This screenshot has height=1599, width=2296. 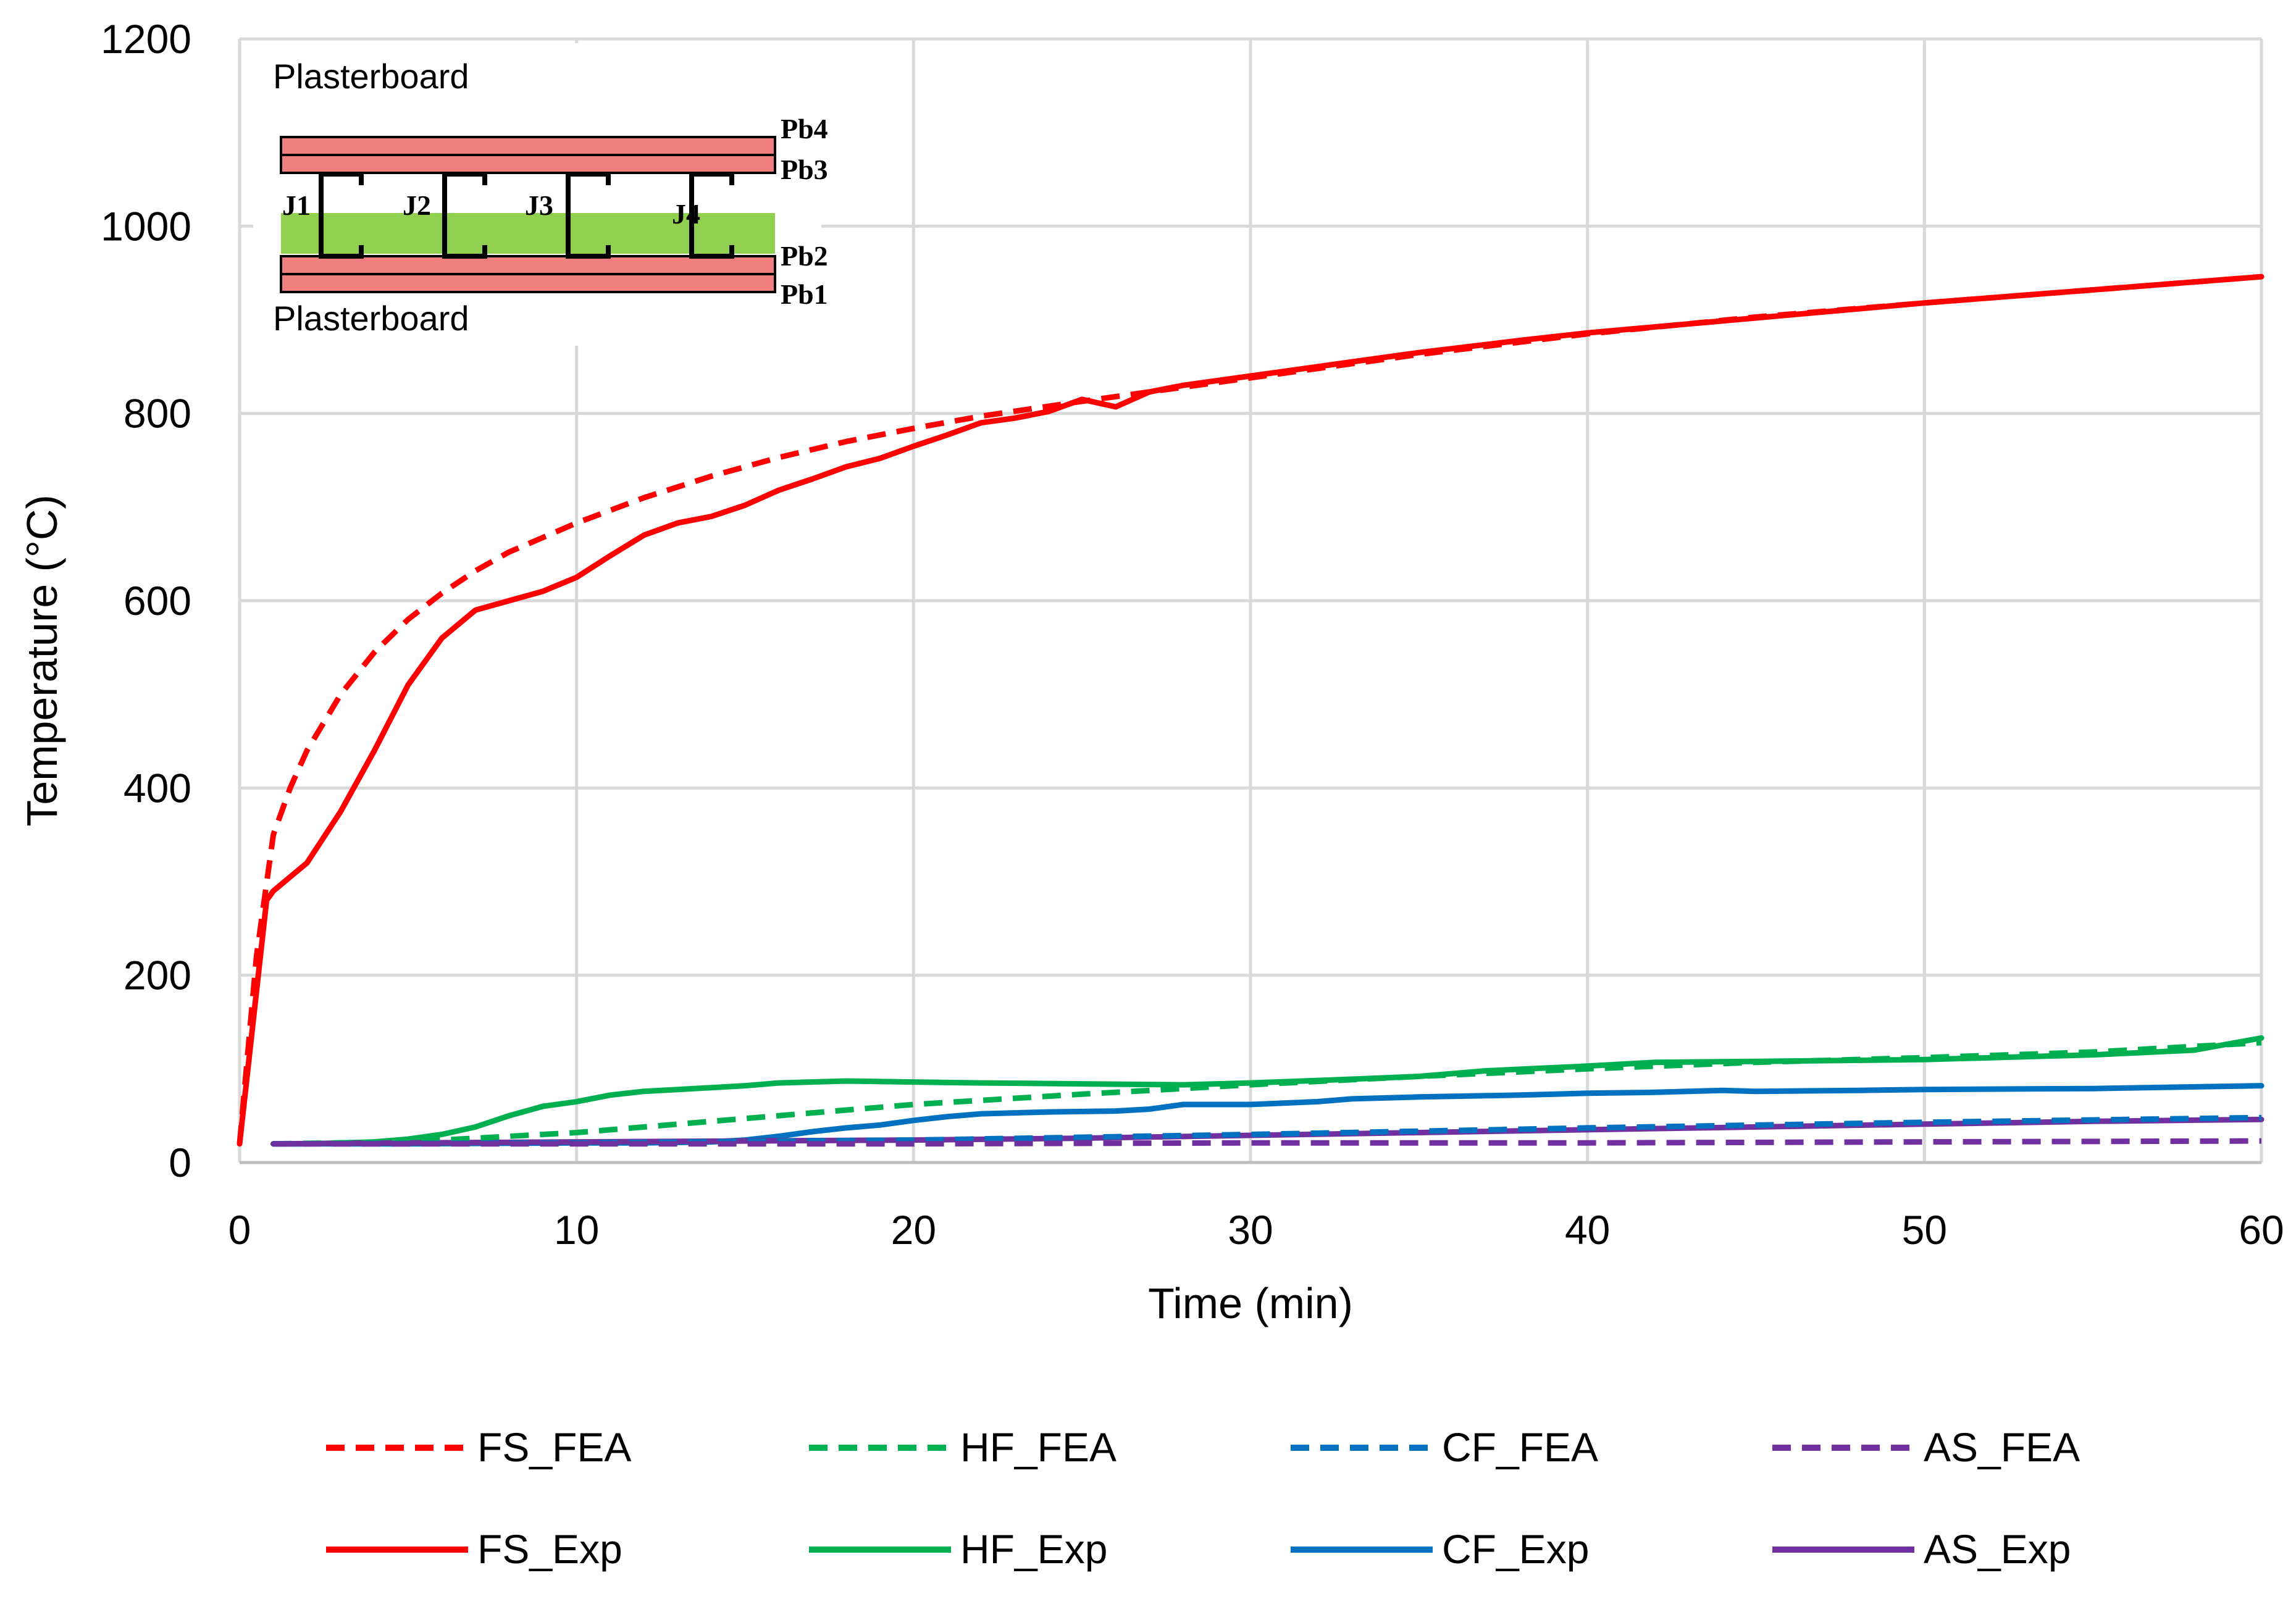 What do you see at coordinates (1034, 1549) in the screenshot?
I see `legend-label-hf-exp: HF_Exp` at bounding box center [1034, 1549].